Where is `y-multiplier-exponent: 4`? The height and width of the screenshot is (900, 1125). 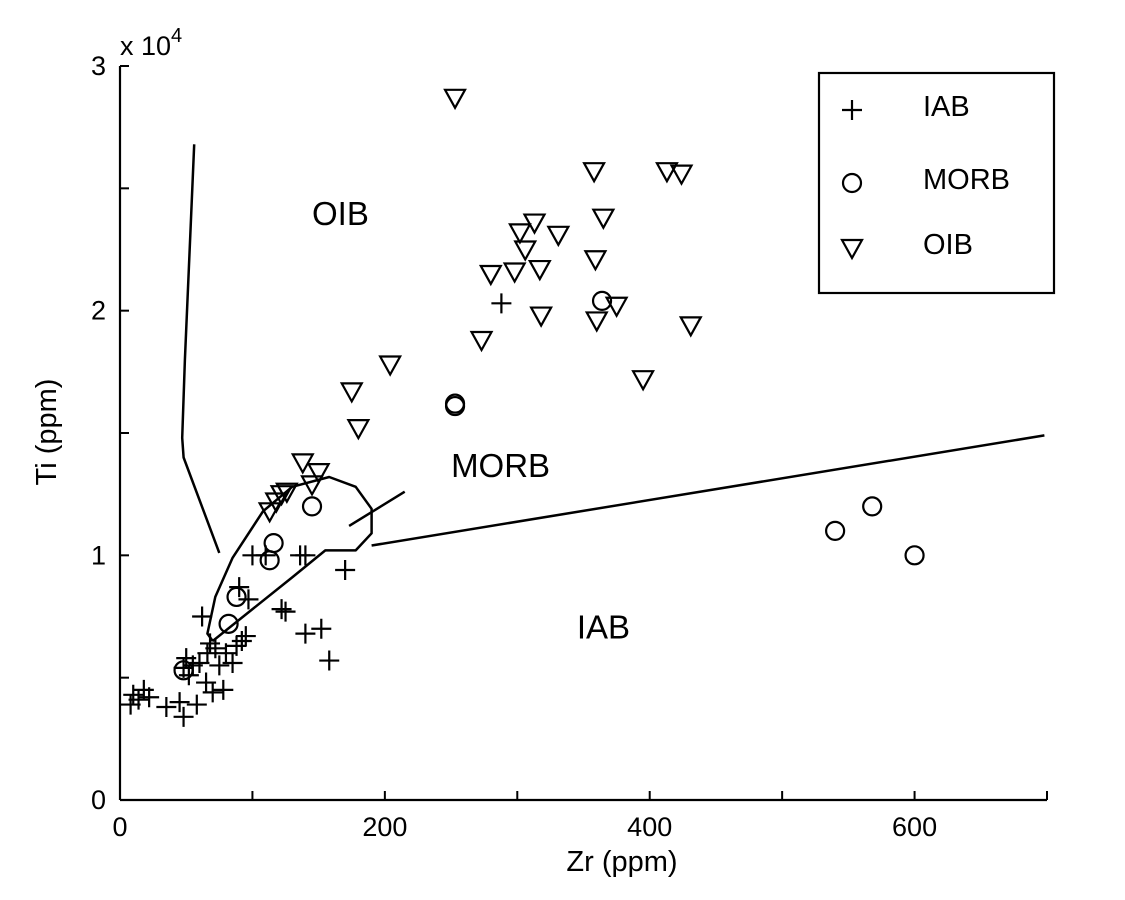
y-multiplier-exponent: 4 is located at coordinates (176, 36).